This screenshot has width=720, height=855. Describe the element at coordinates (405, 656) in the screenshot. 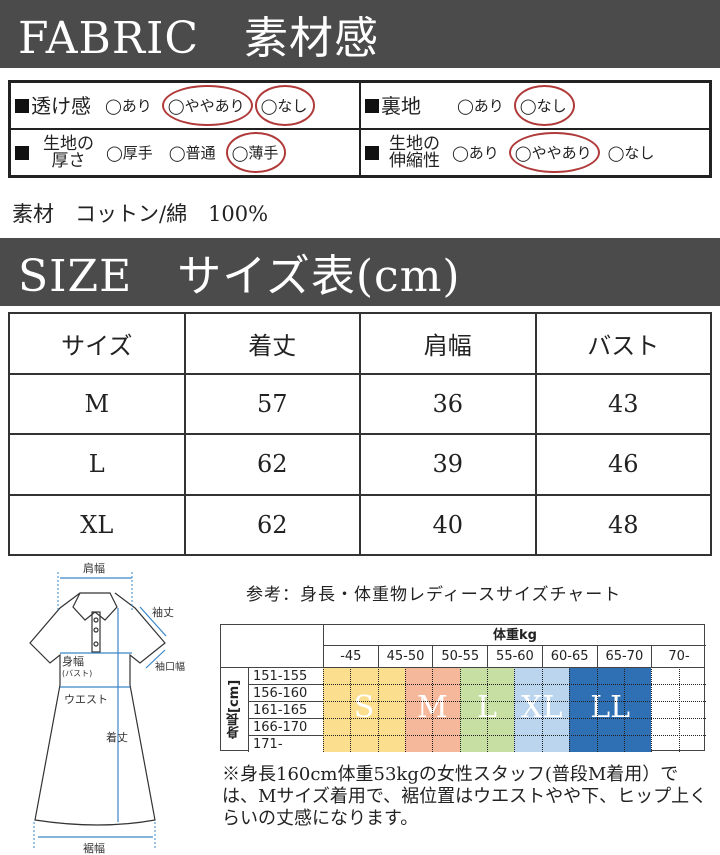

I see `weight-header: 45-50` at that location.